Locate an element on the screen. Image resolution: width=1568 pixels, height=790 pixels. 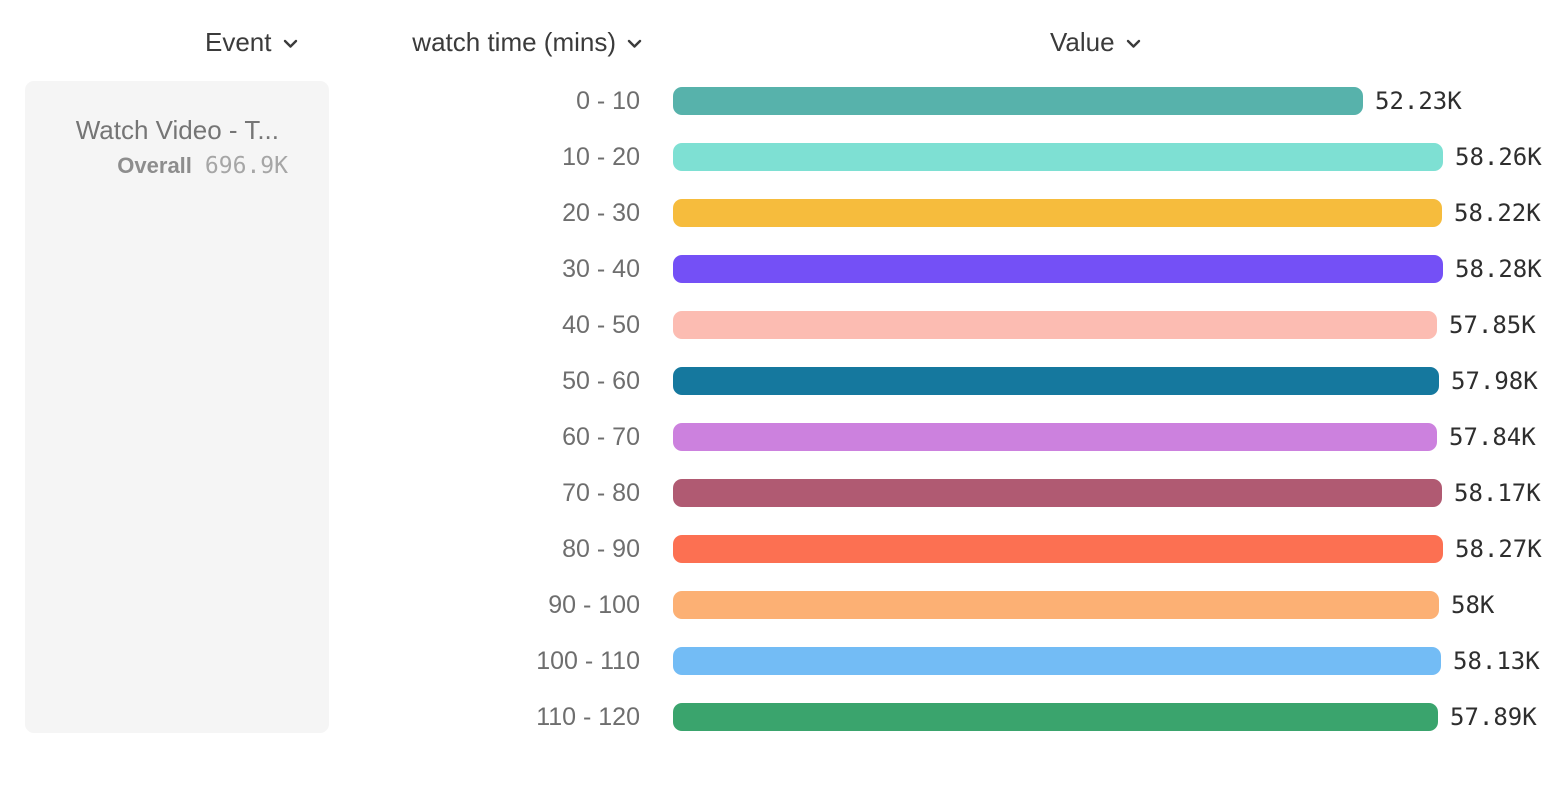
bar-value: 58.22K is located at coordinates (1497, 213).